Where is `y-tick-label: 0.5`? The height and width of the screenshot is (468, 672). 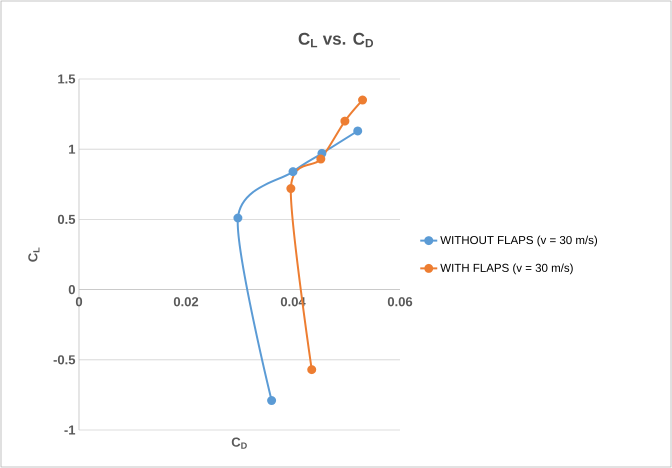 y-tick-label: 0.5 is located at coordinates (67, 219).